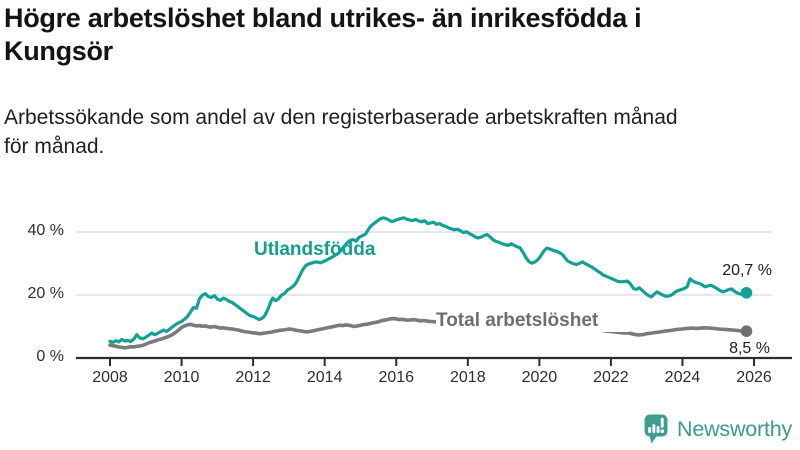 This screenshot has height=450, width=800. I want to click on end-value-label-total-arbetsloshet: 8,5 %, so click(749, 348).